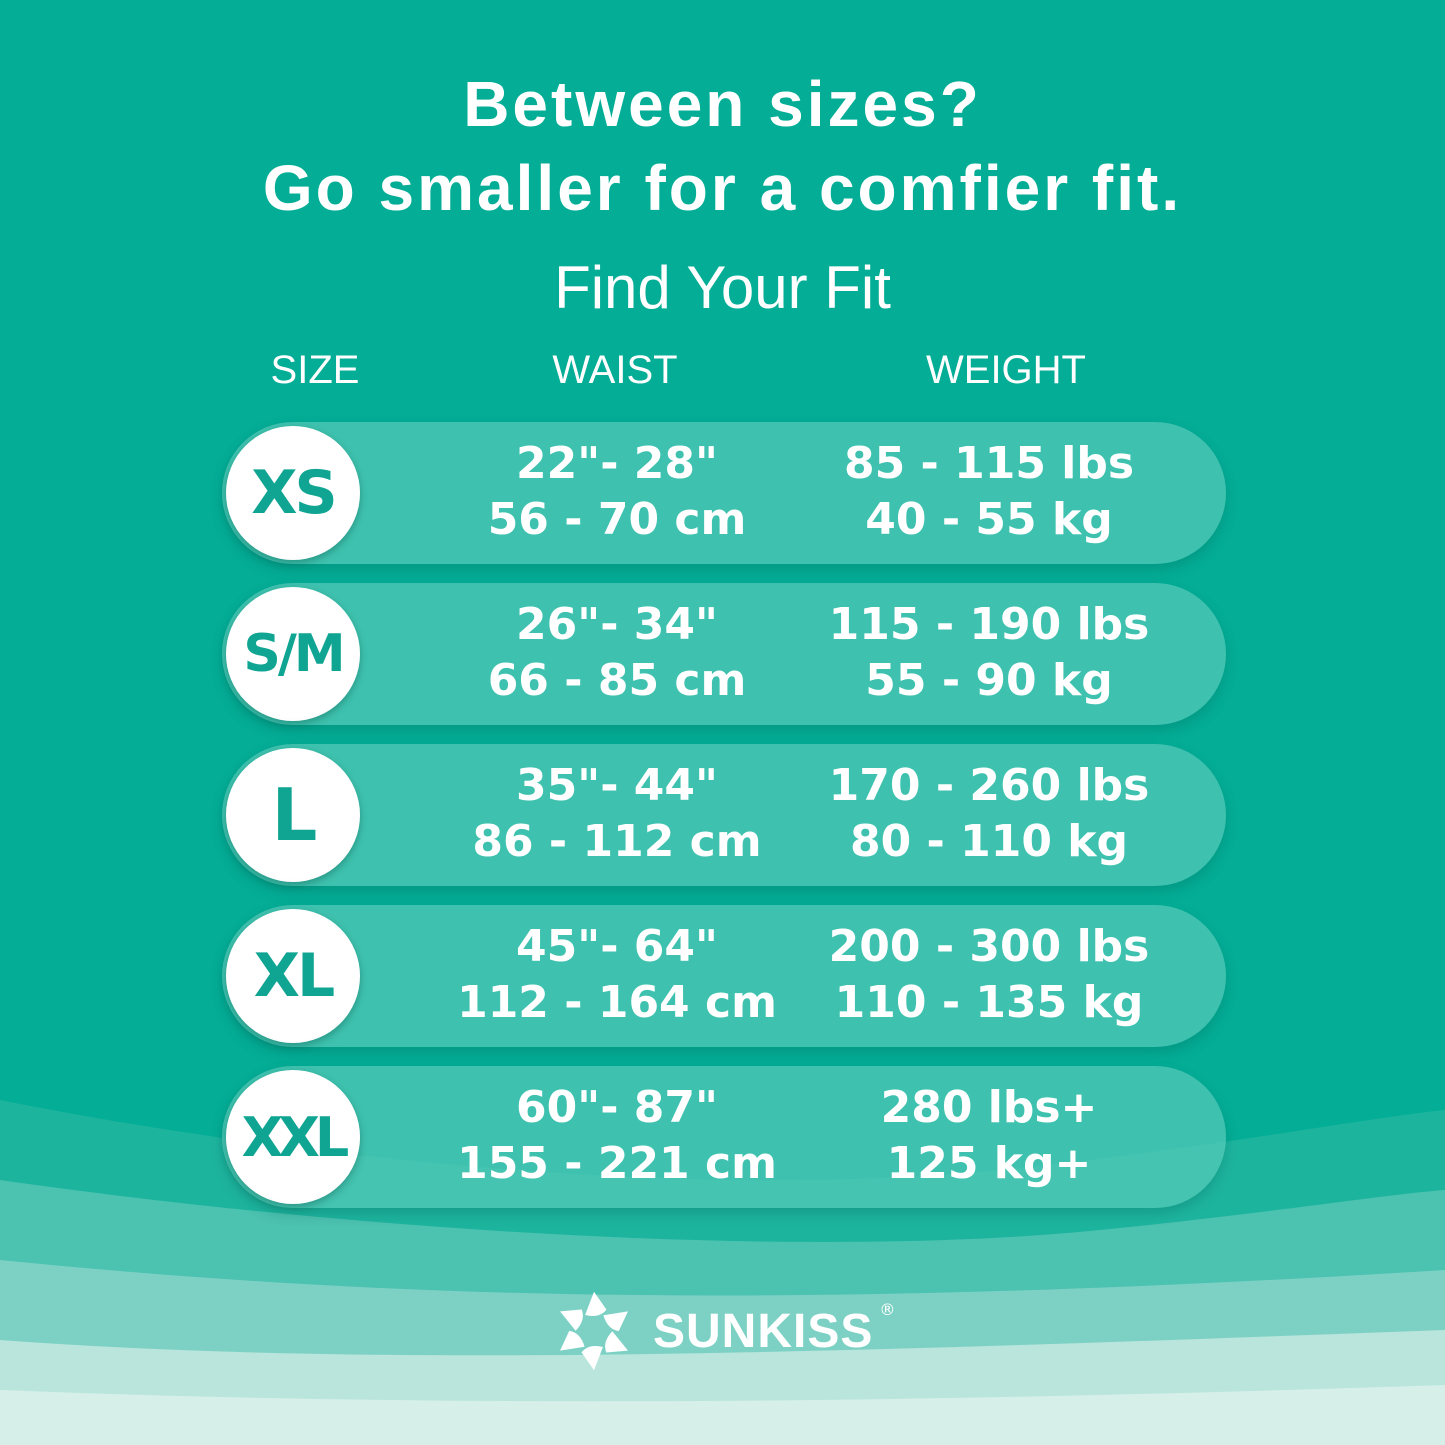 This screenshot has height=1445, width=1445. Describe the element at coordinates (615, 370) in the screenshot. I see `column-header-waist: WAIST` at that location.